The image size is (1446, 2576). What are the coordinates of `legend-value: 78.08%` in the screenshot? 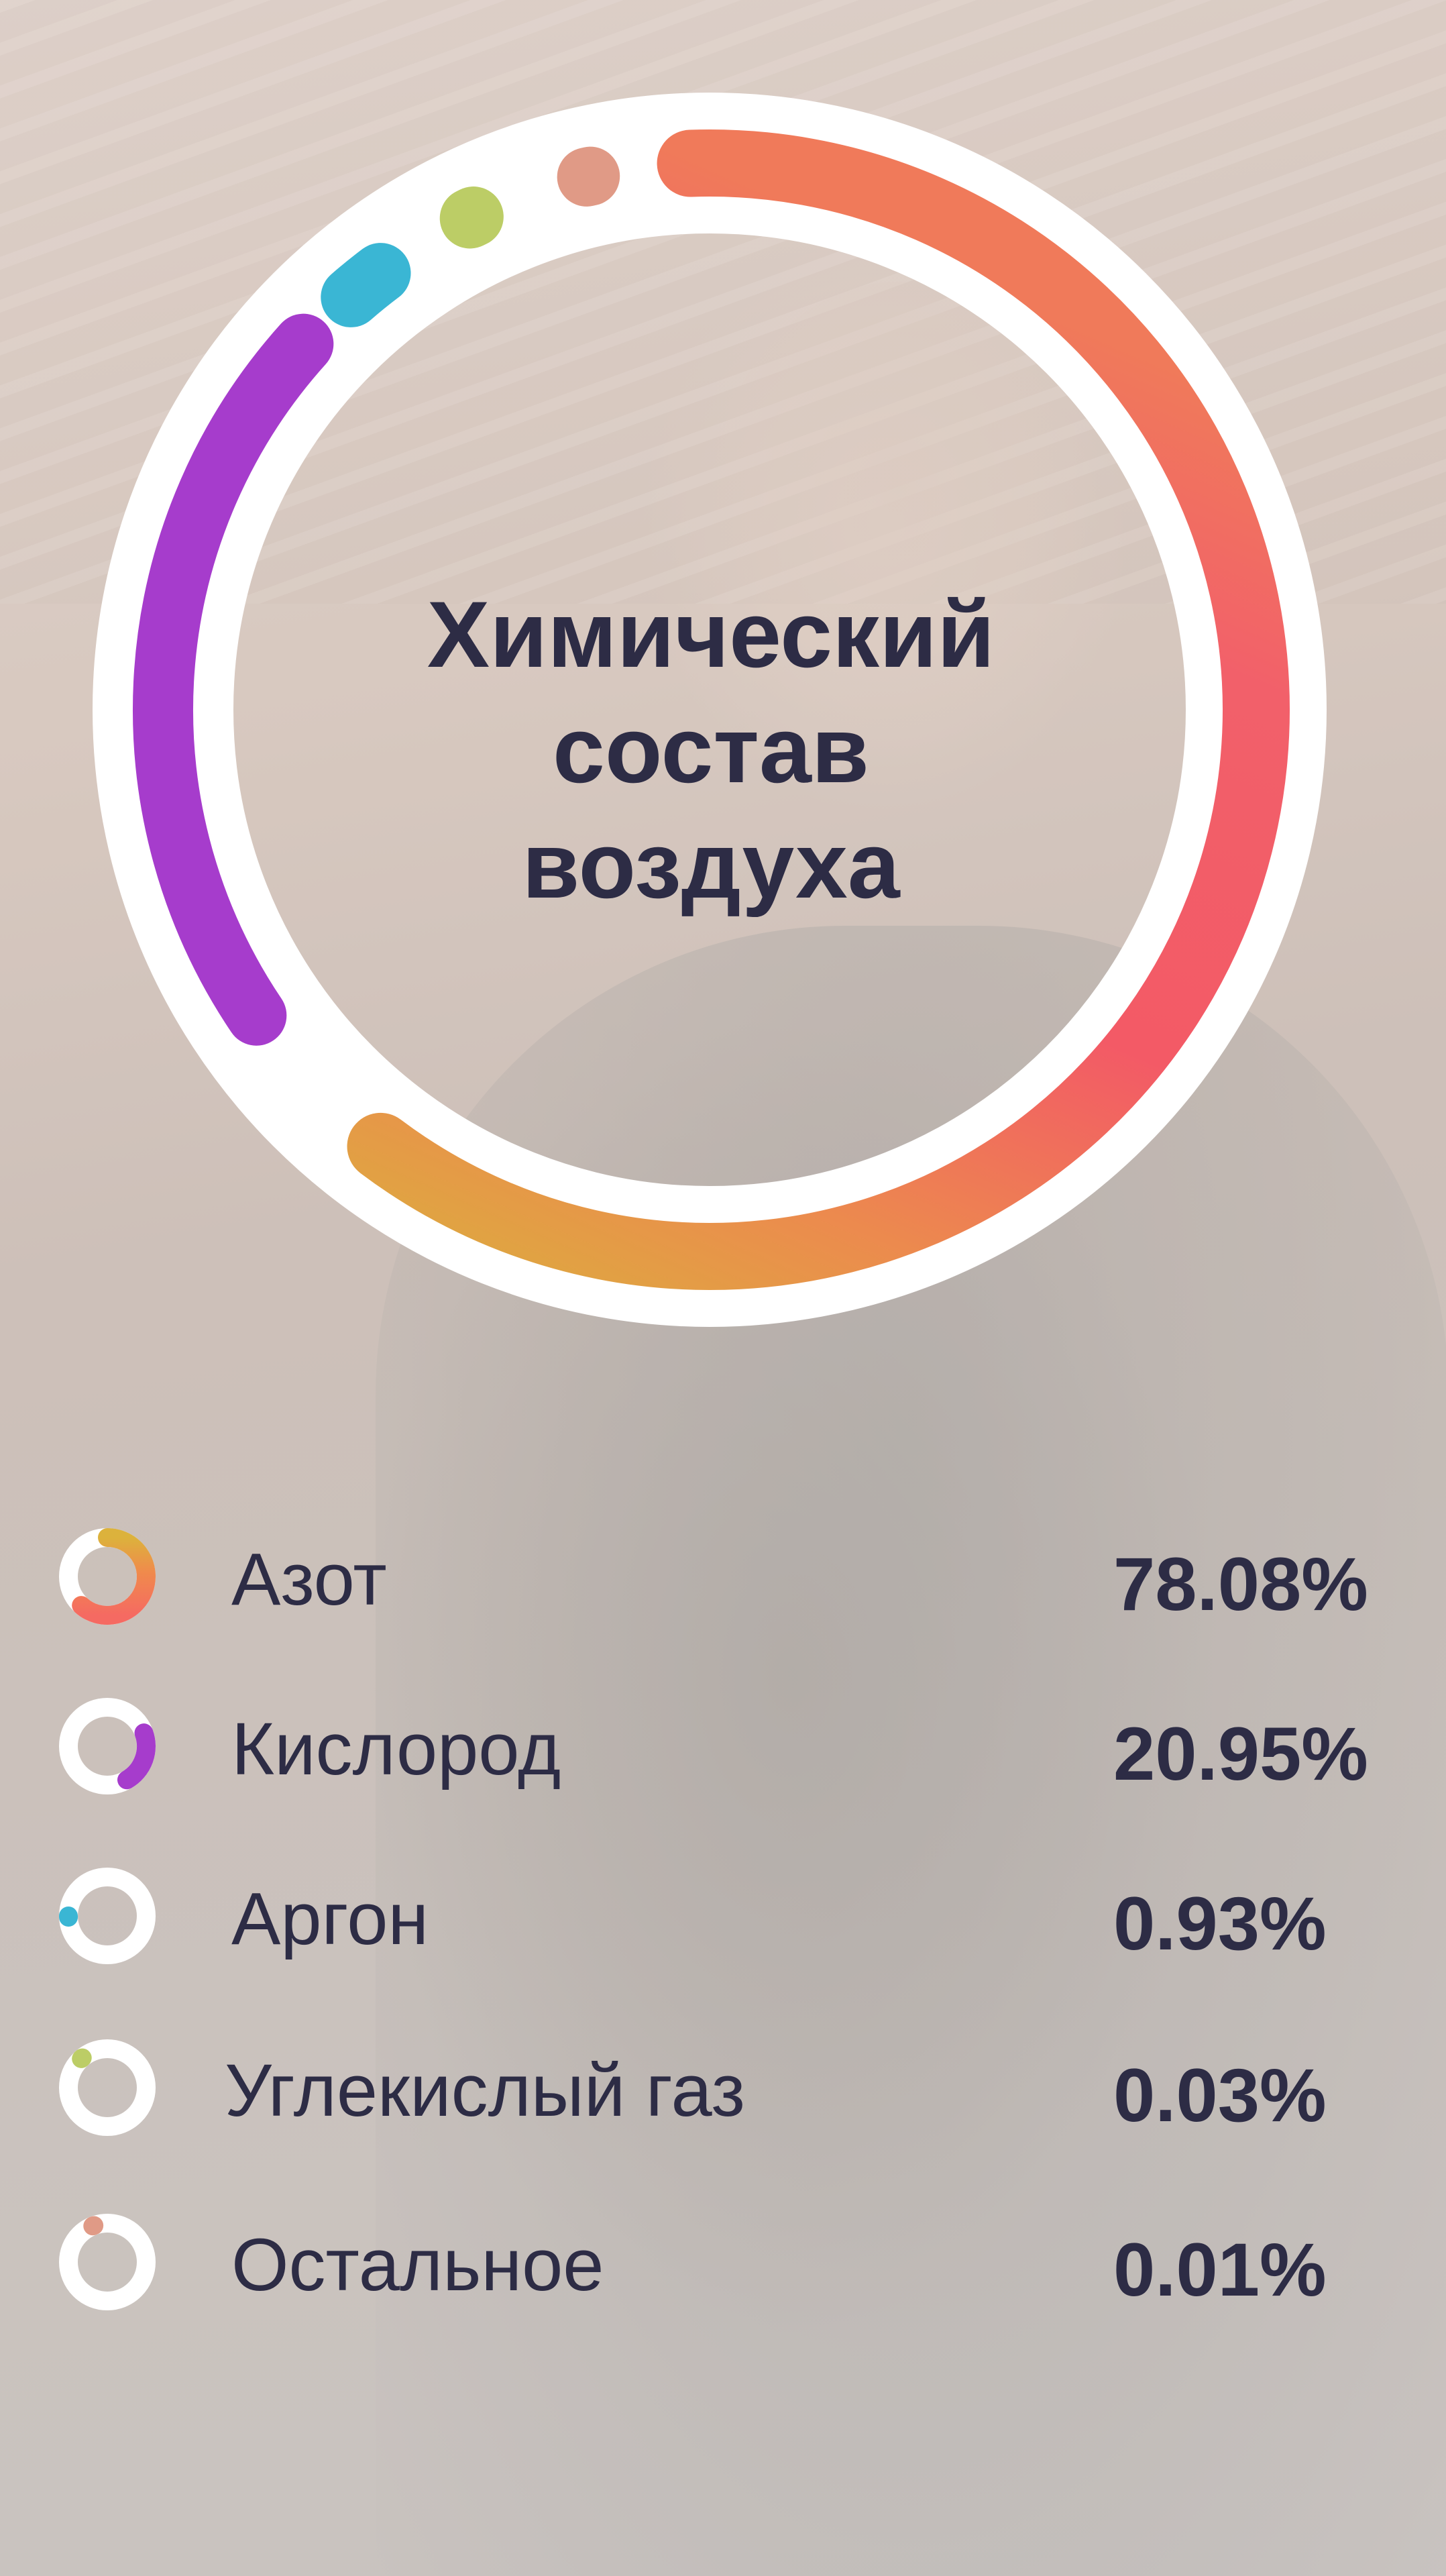 It's located at (1240, 1584).